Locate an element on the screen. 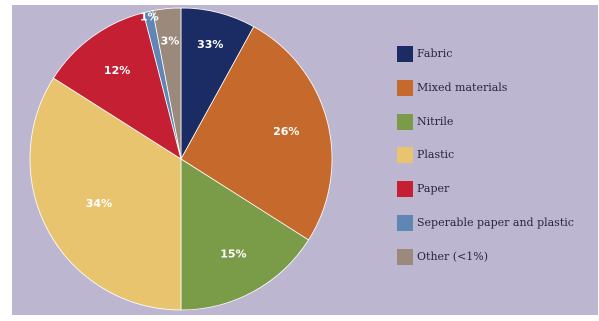 The image size is (599, 321). legend-label-mixed-materials: Mixed materials is located at coordinates (462, 87).